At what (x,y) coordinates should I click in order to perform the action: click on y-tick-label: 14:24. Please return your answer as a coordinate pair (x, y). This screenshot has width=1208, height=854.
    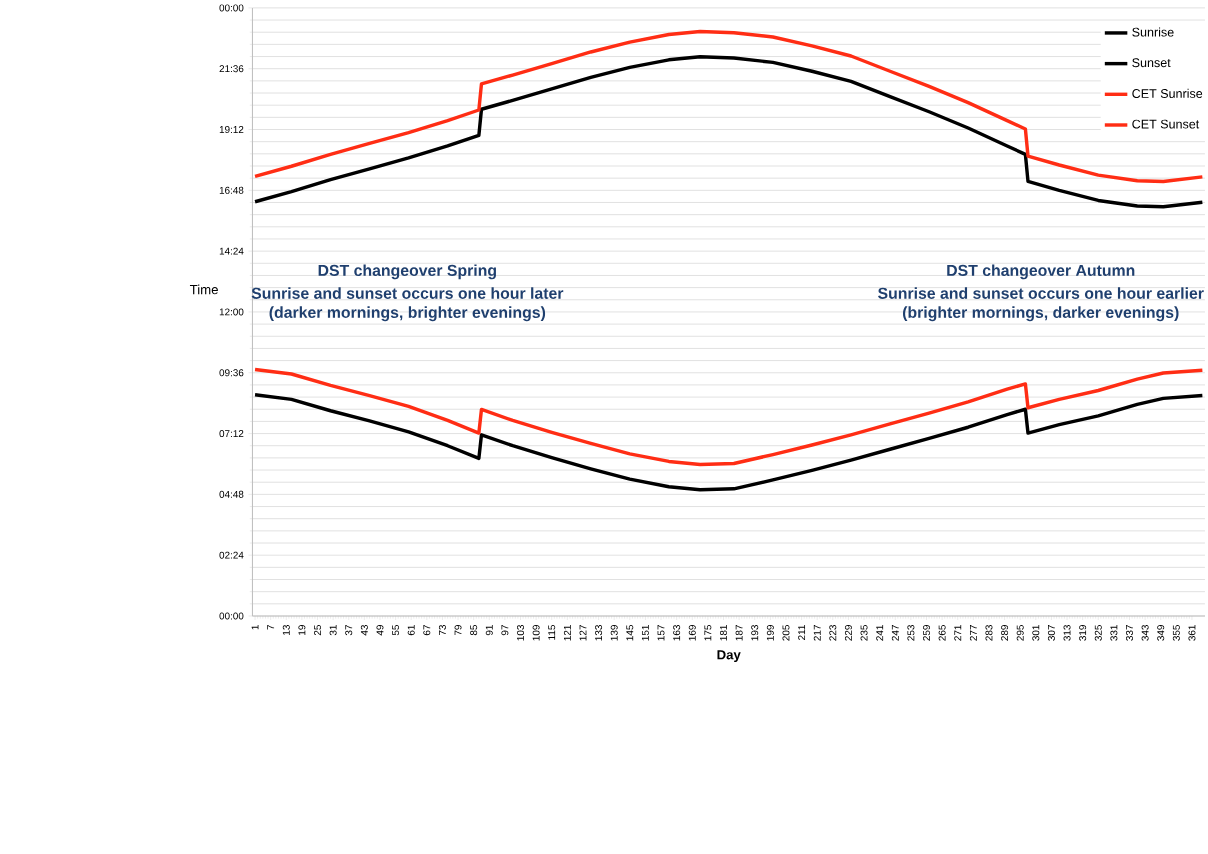
    Looking at the image, I should click on (231, 251).